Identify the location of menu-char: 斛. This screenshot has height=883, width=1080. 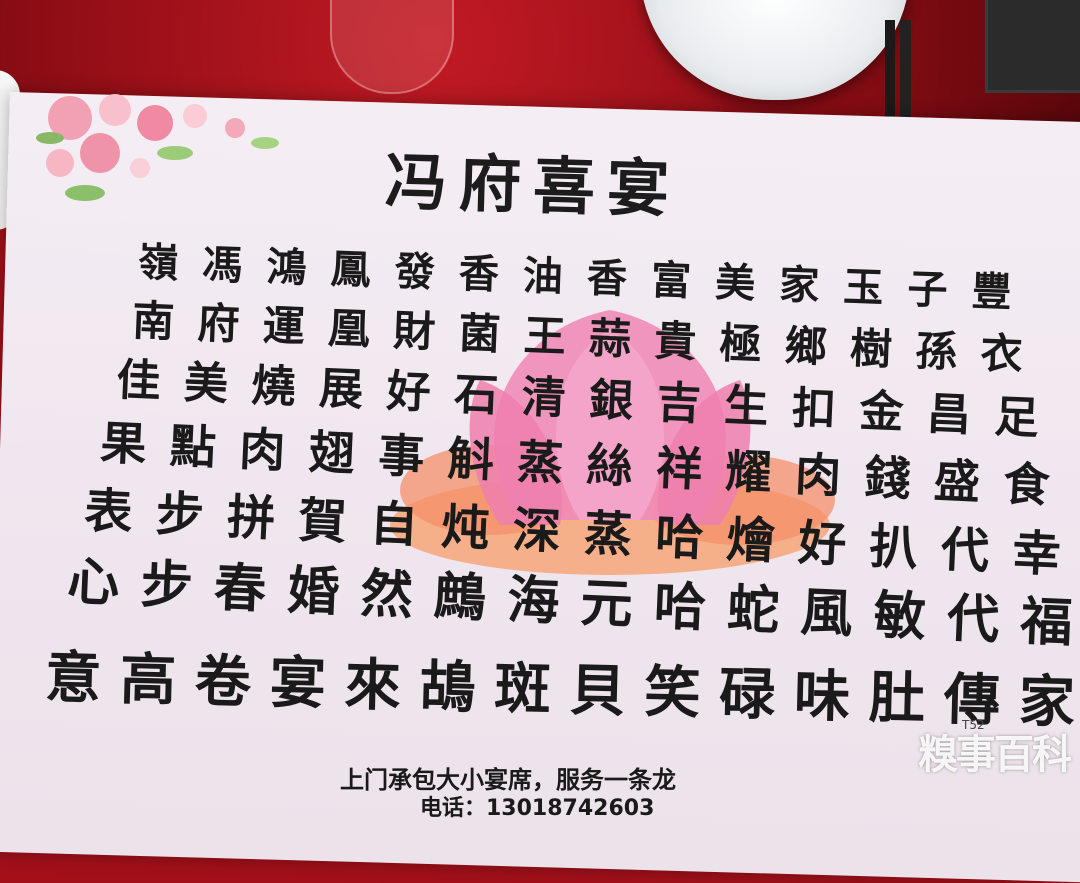
(470, 459).